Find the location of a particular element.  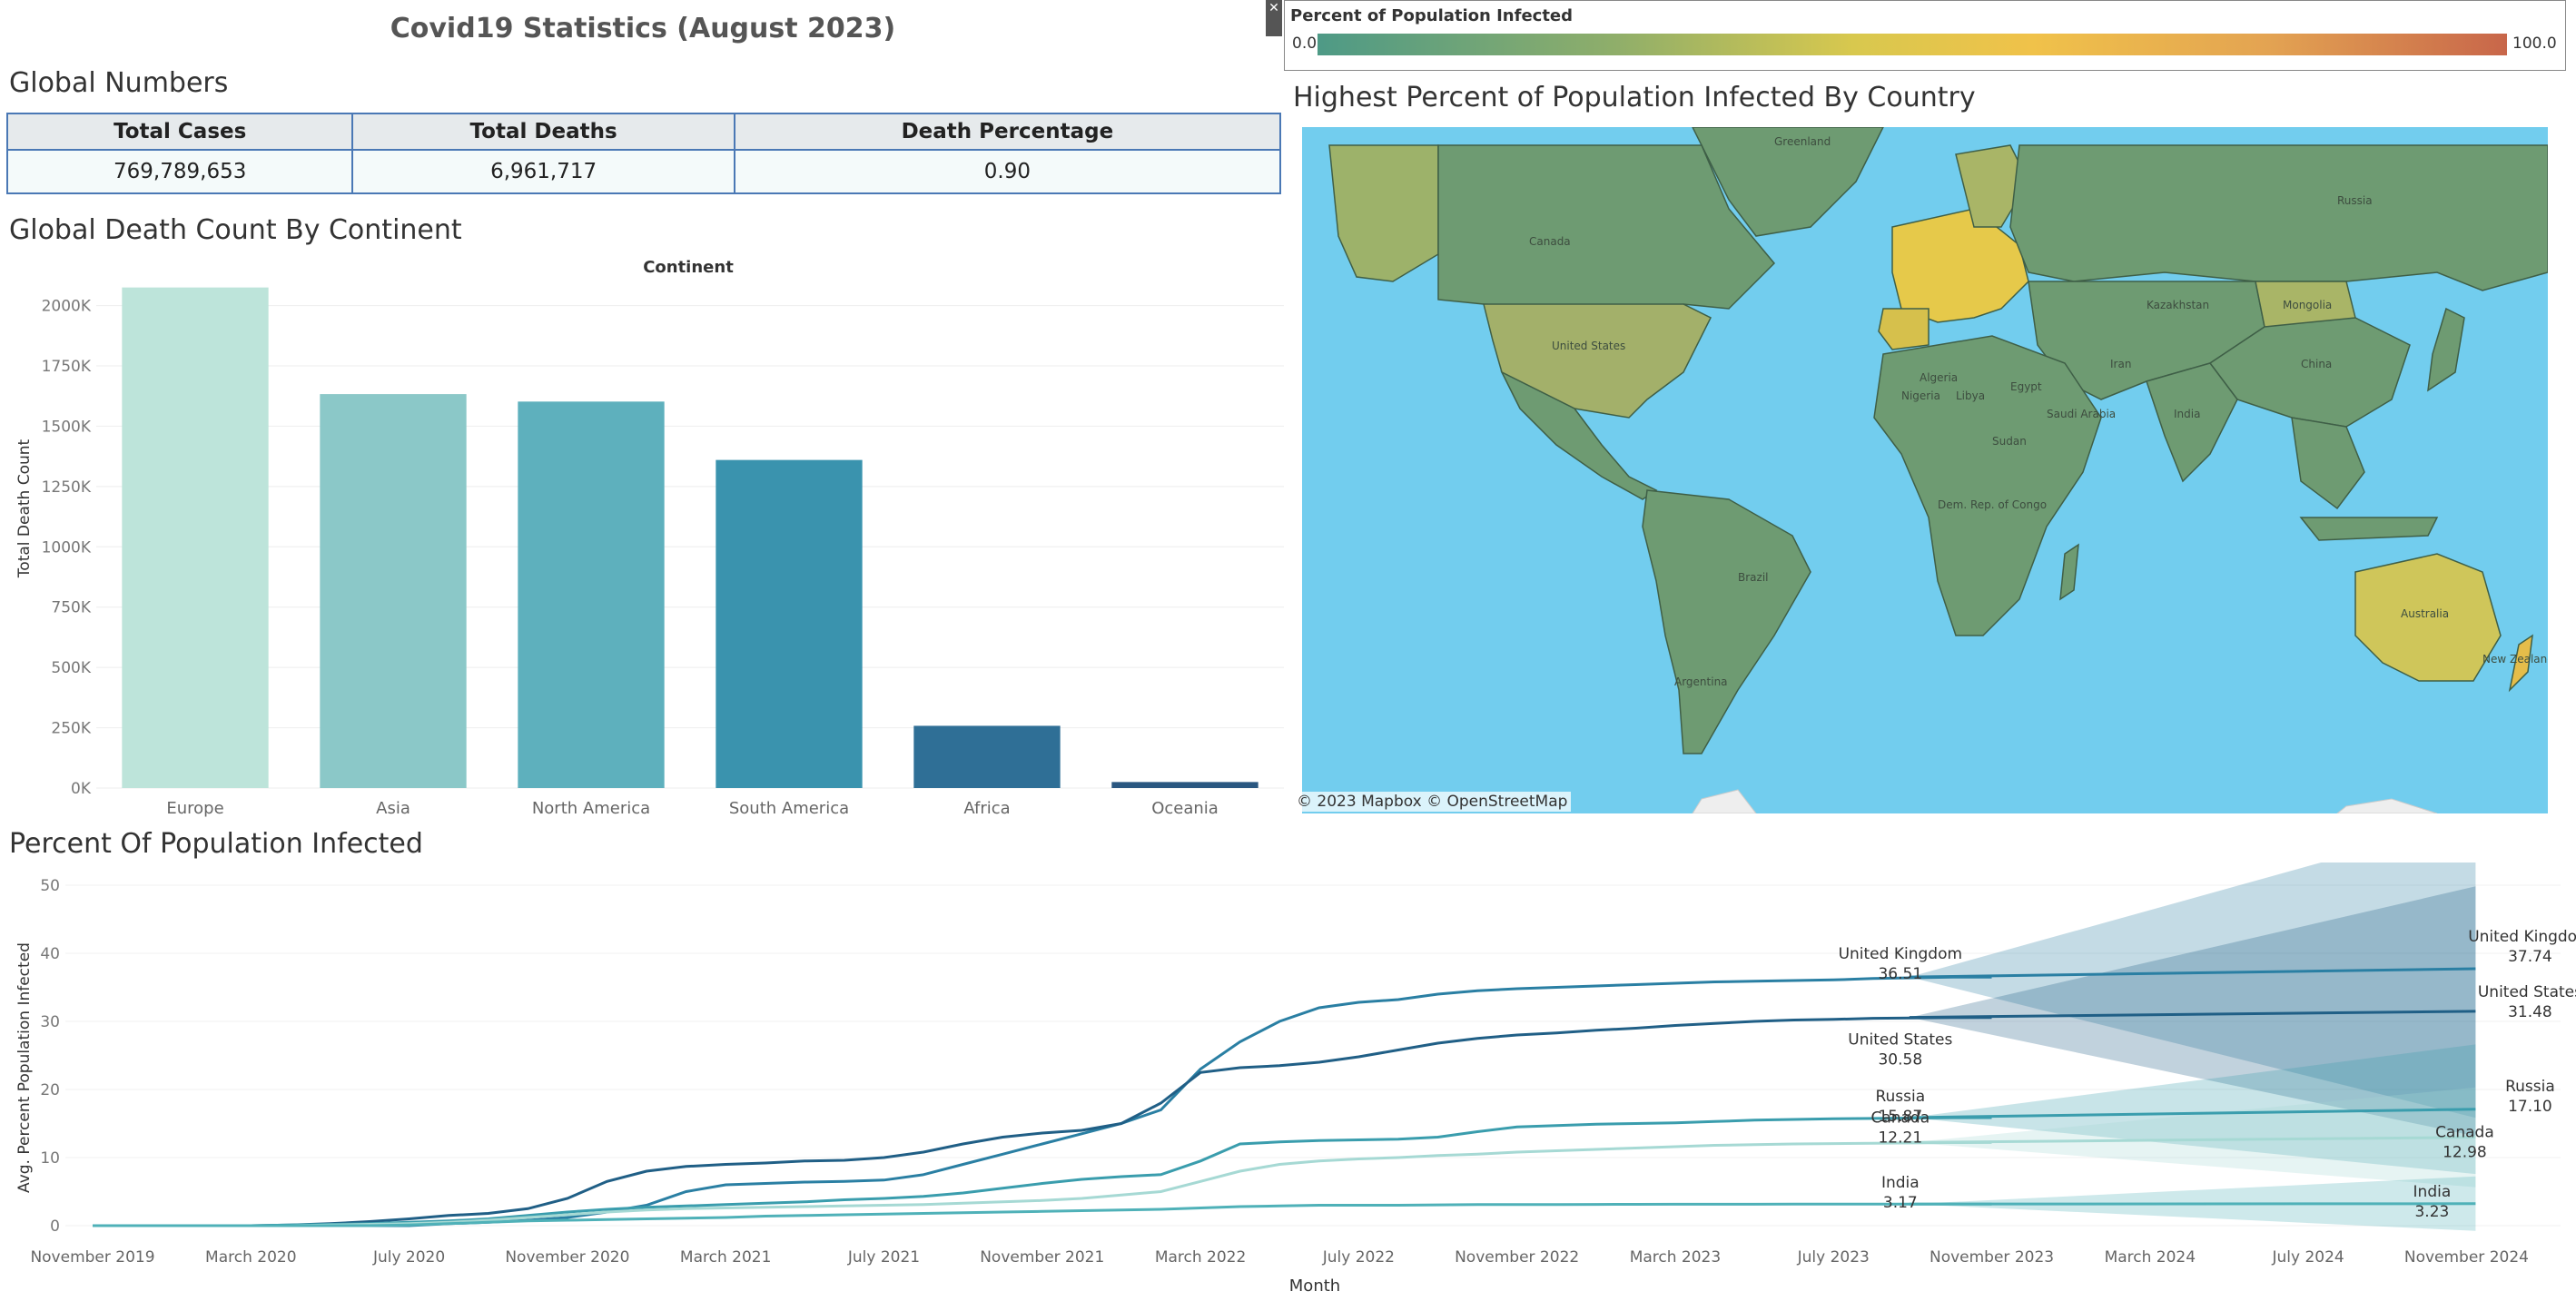

bar-y-tick-label: 0K is located at coordinates (81, 789).